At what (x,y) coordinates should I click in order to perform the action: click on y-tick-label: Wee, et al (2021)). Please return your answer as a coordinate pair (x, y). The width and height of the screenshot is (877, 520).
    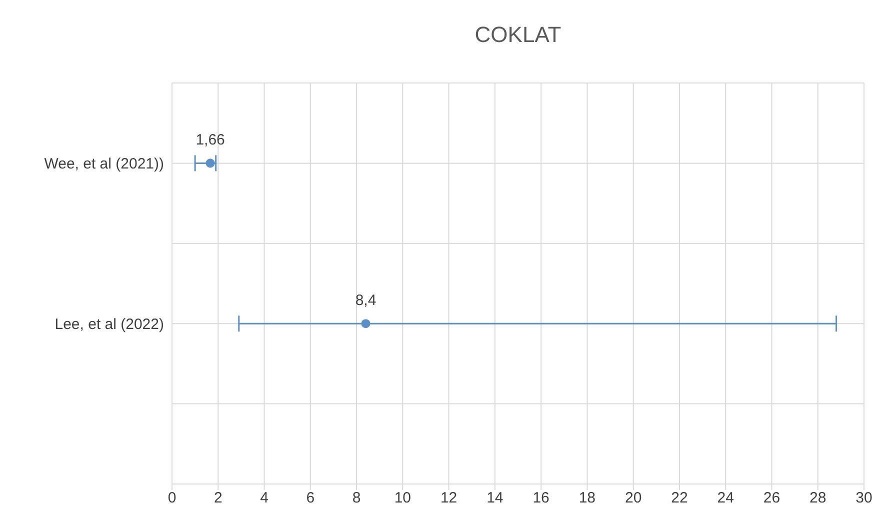
    Looking at the image, I should click on (104, 164).